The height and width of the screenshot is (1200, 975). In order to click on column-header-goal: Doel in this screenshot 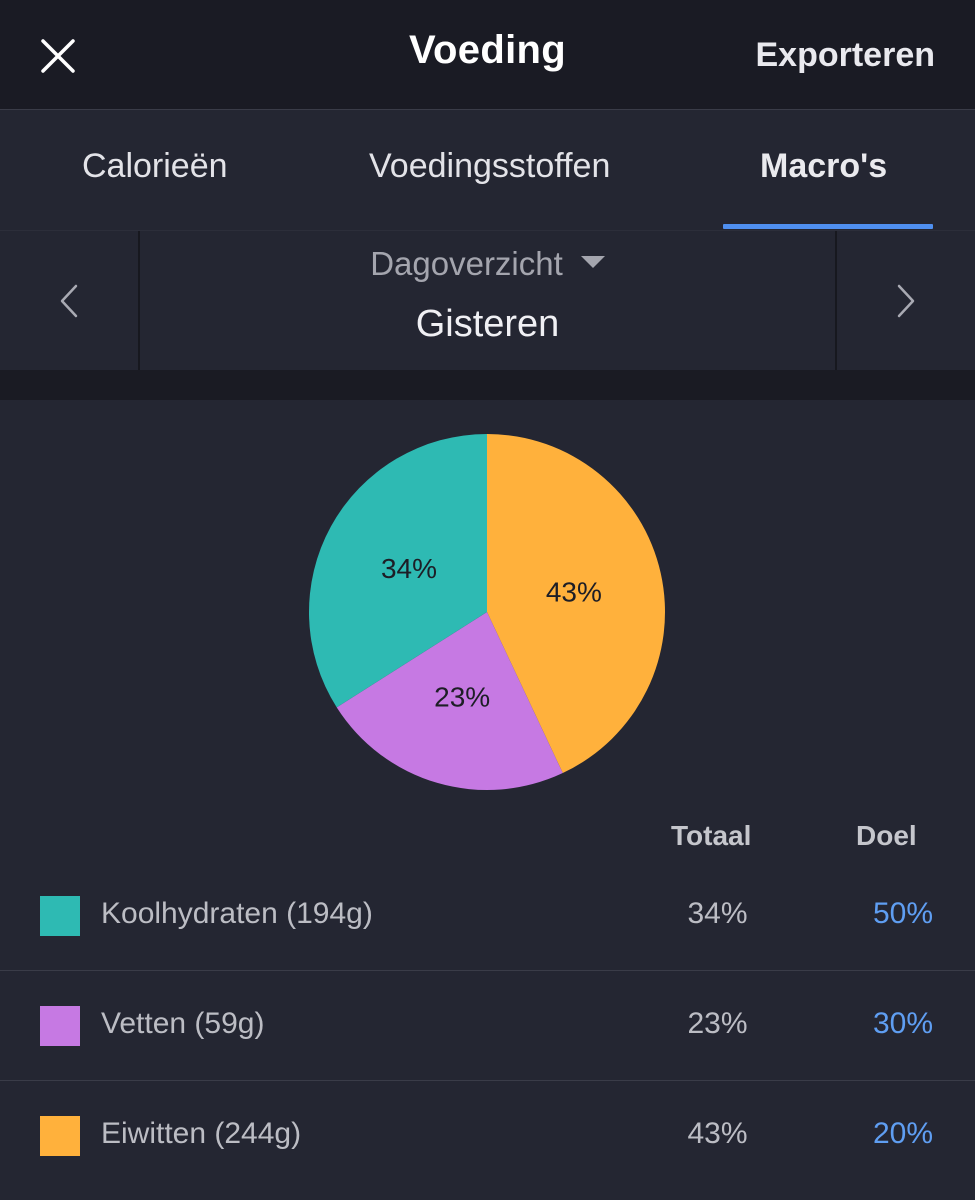, I will do `click(886, 835)`.